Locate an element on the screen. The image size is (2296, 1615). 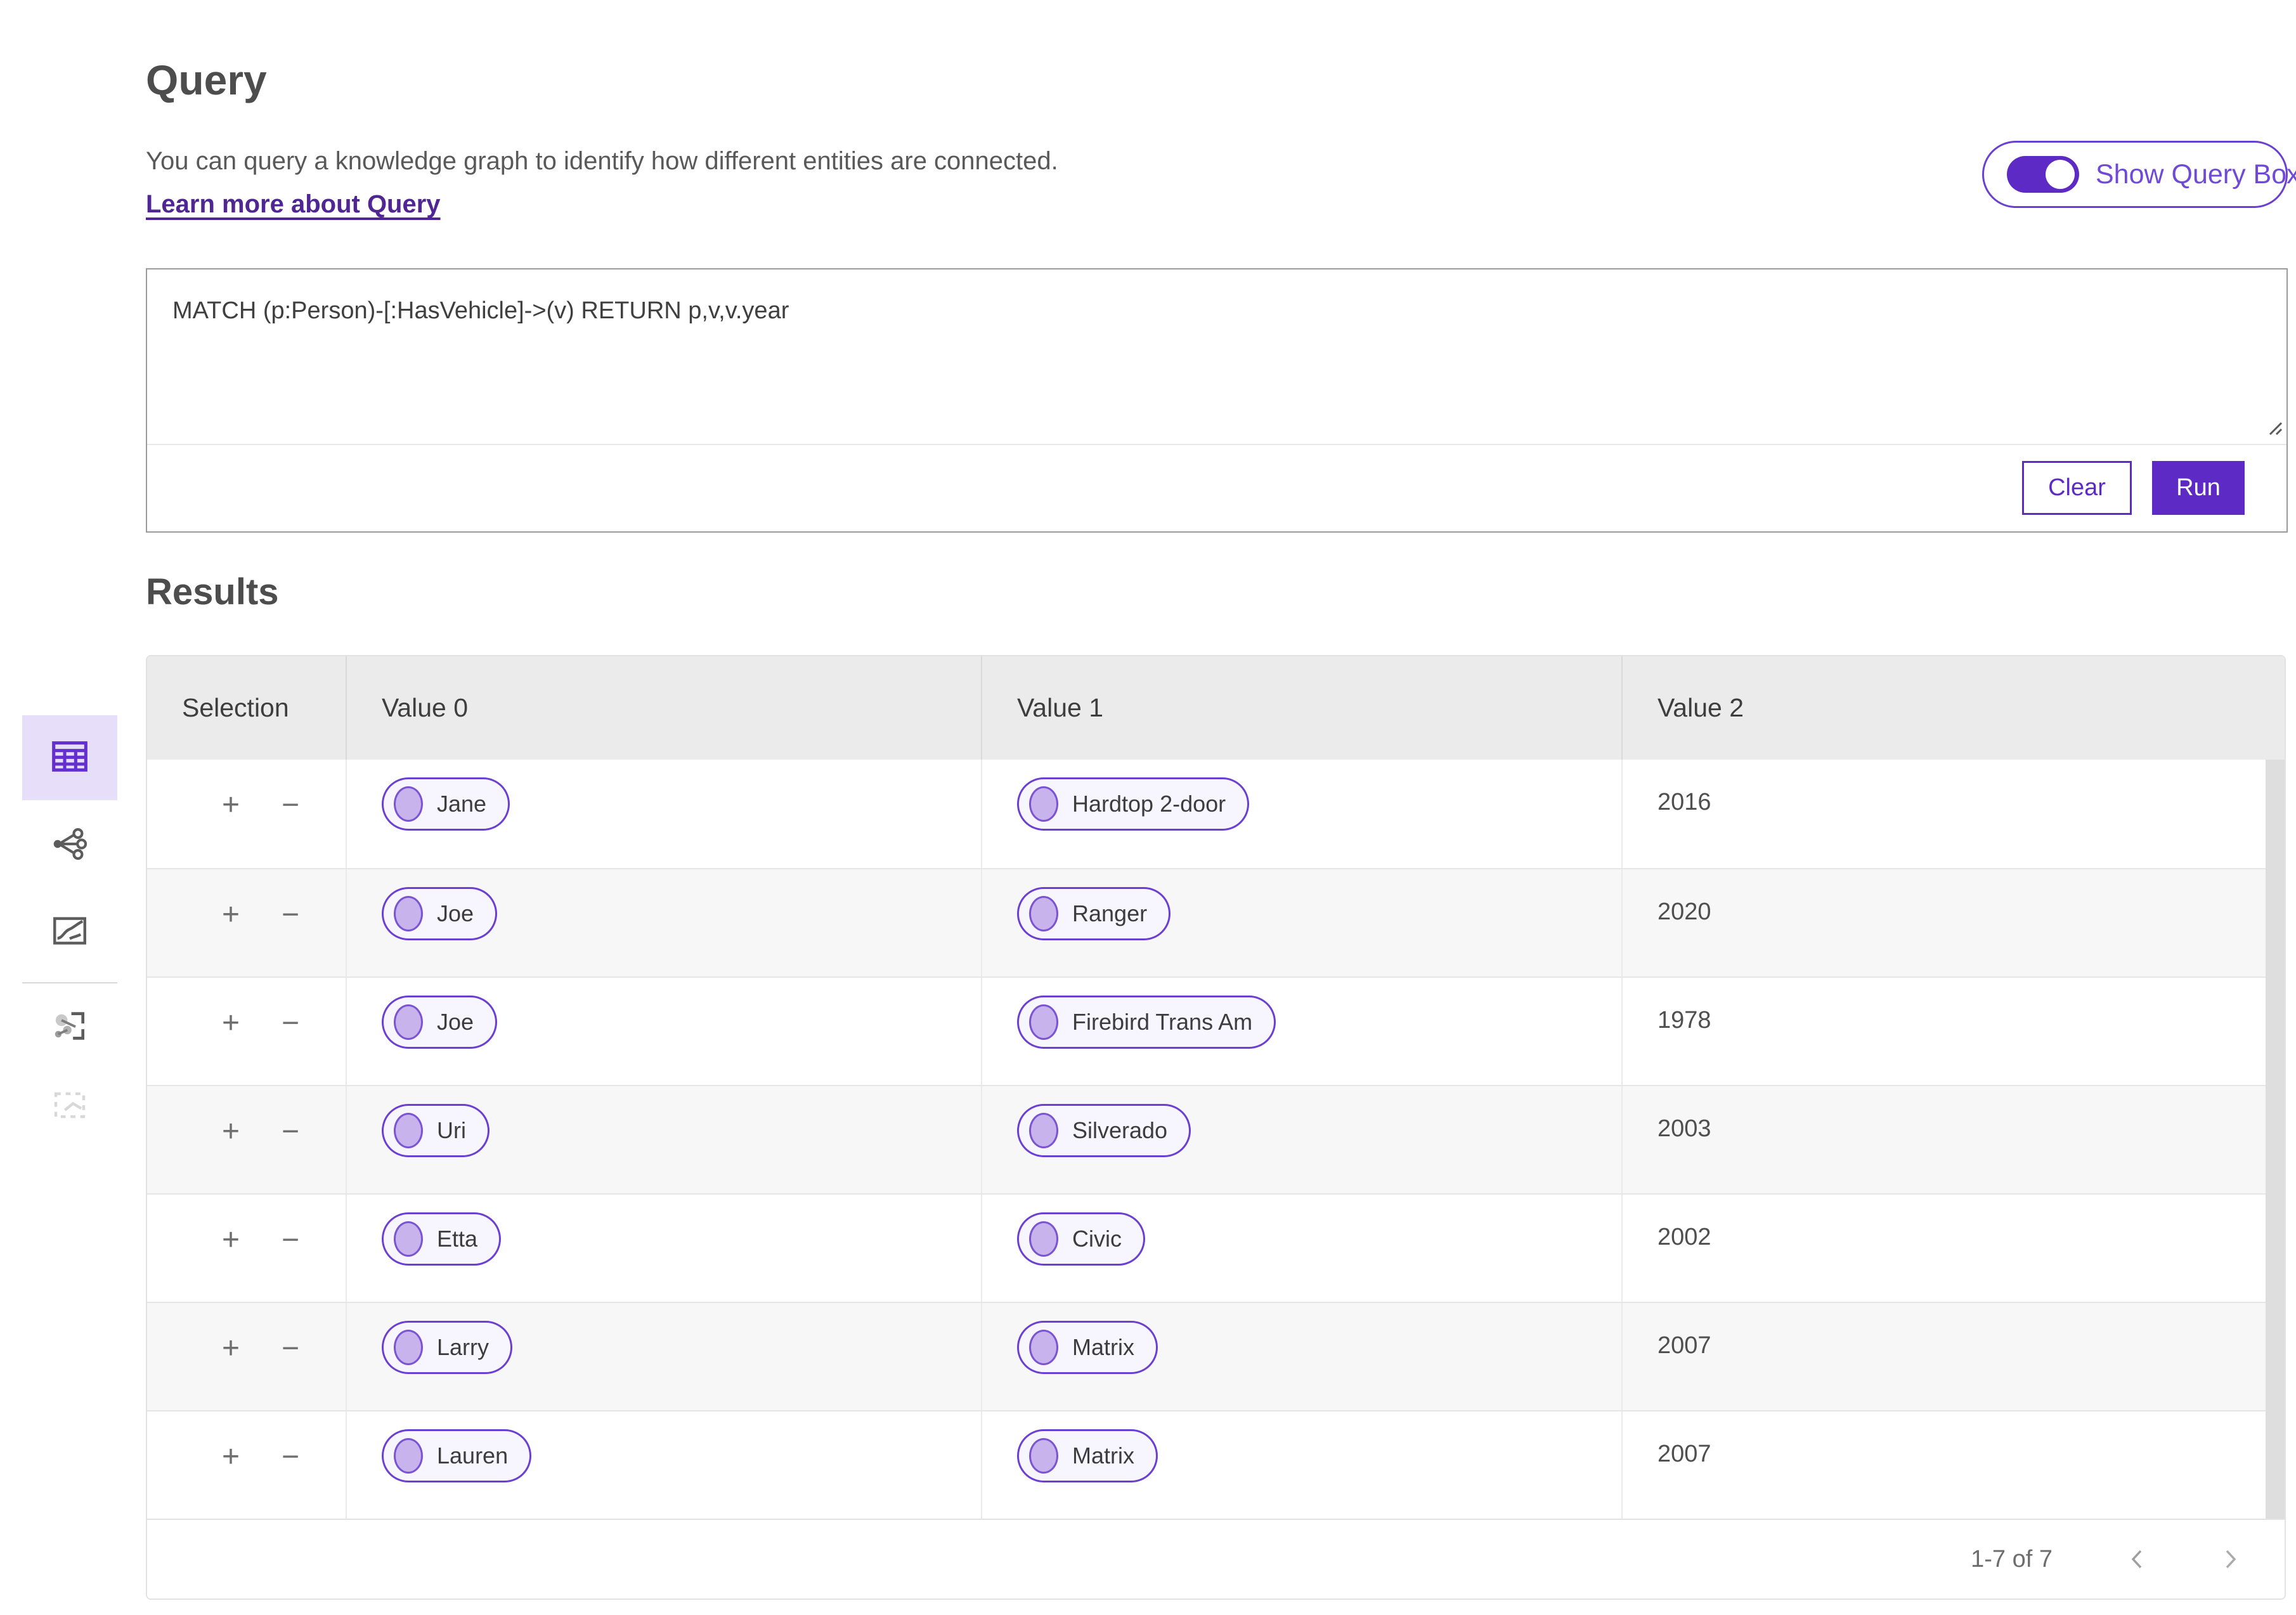
pagination-range: 1-7 of 7 is located at coordinates (2012, 1559).